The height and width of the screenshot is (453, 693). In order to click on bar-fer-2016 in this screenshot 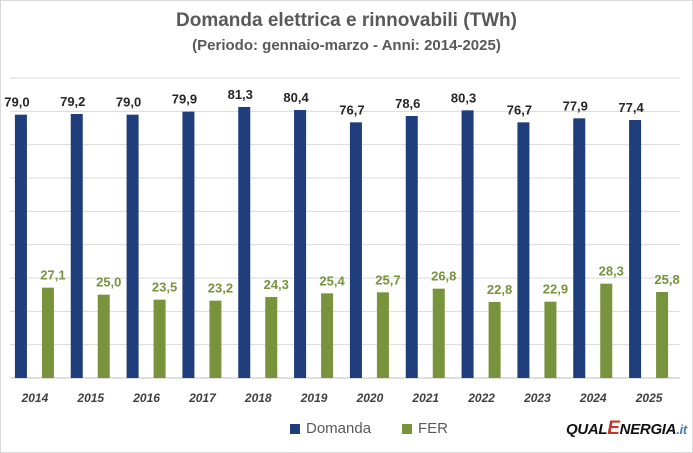, I will do `click(159, 338)`.